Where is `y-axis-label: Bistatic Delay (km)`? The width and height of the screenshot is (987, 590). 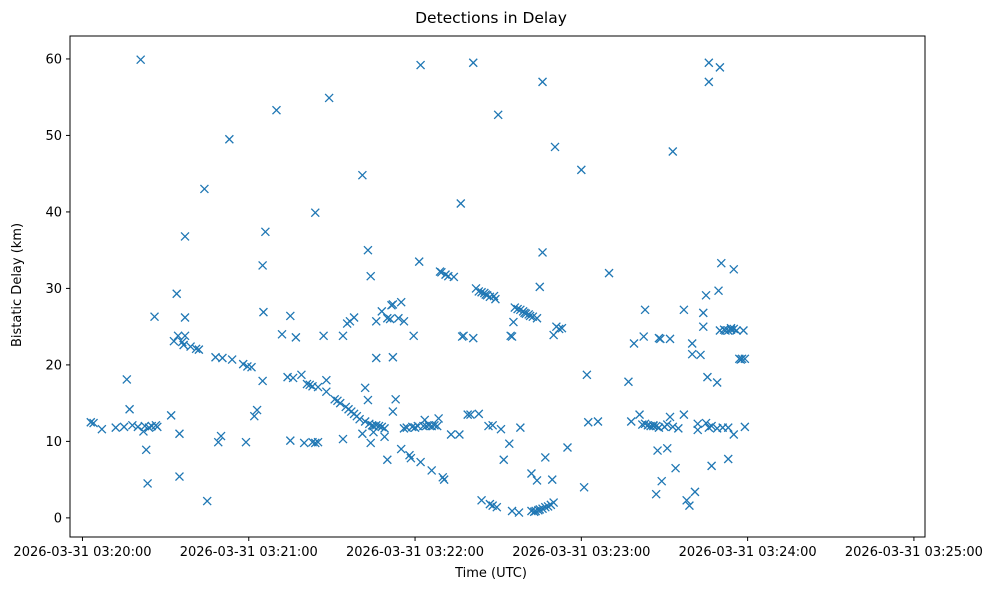 y-axis-label: Bistatic Delay (km) is located at coordinates (17, 285).